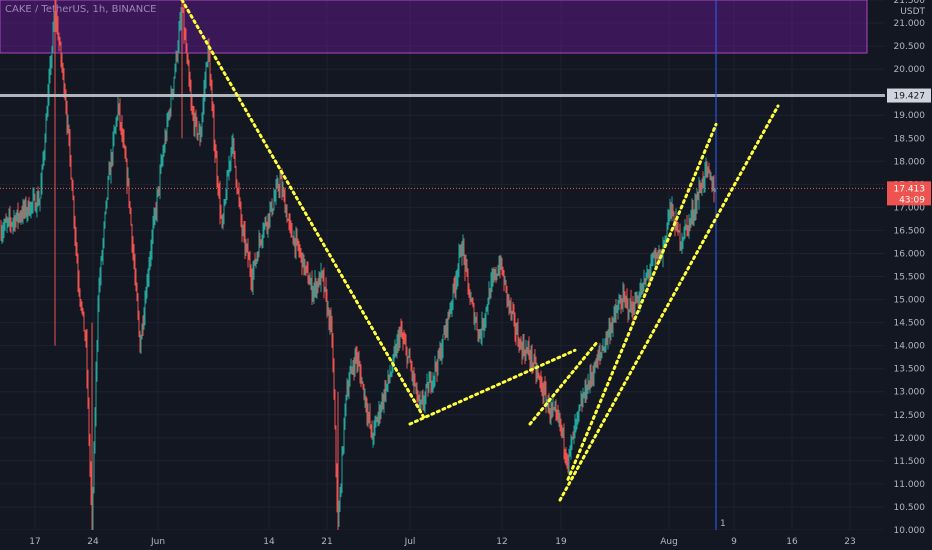 Image resolution: width=932 pixels, height=550 pixels. I want to click on x-tick-label: Jun, so click(157, 542).